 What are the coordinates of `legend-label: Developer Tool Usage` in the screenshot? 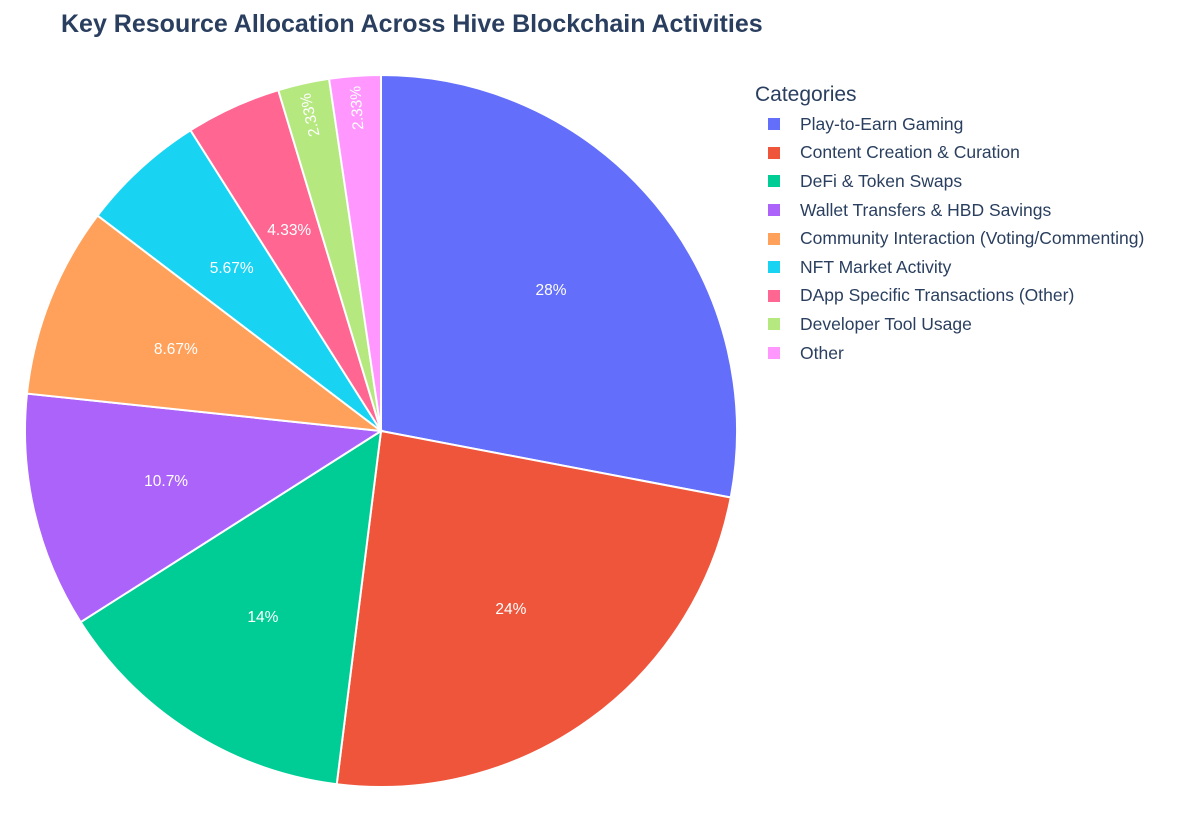 It's located at (886, 323).